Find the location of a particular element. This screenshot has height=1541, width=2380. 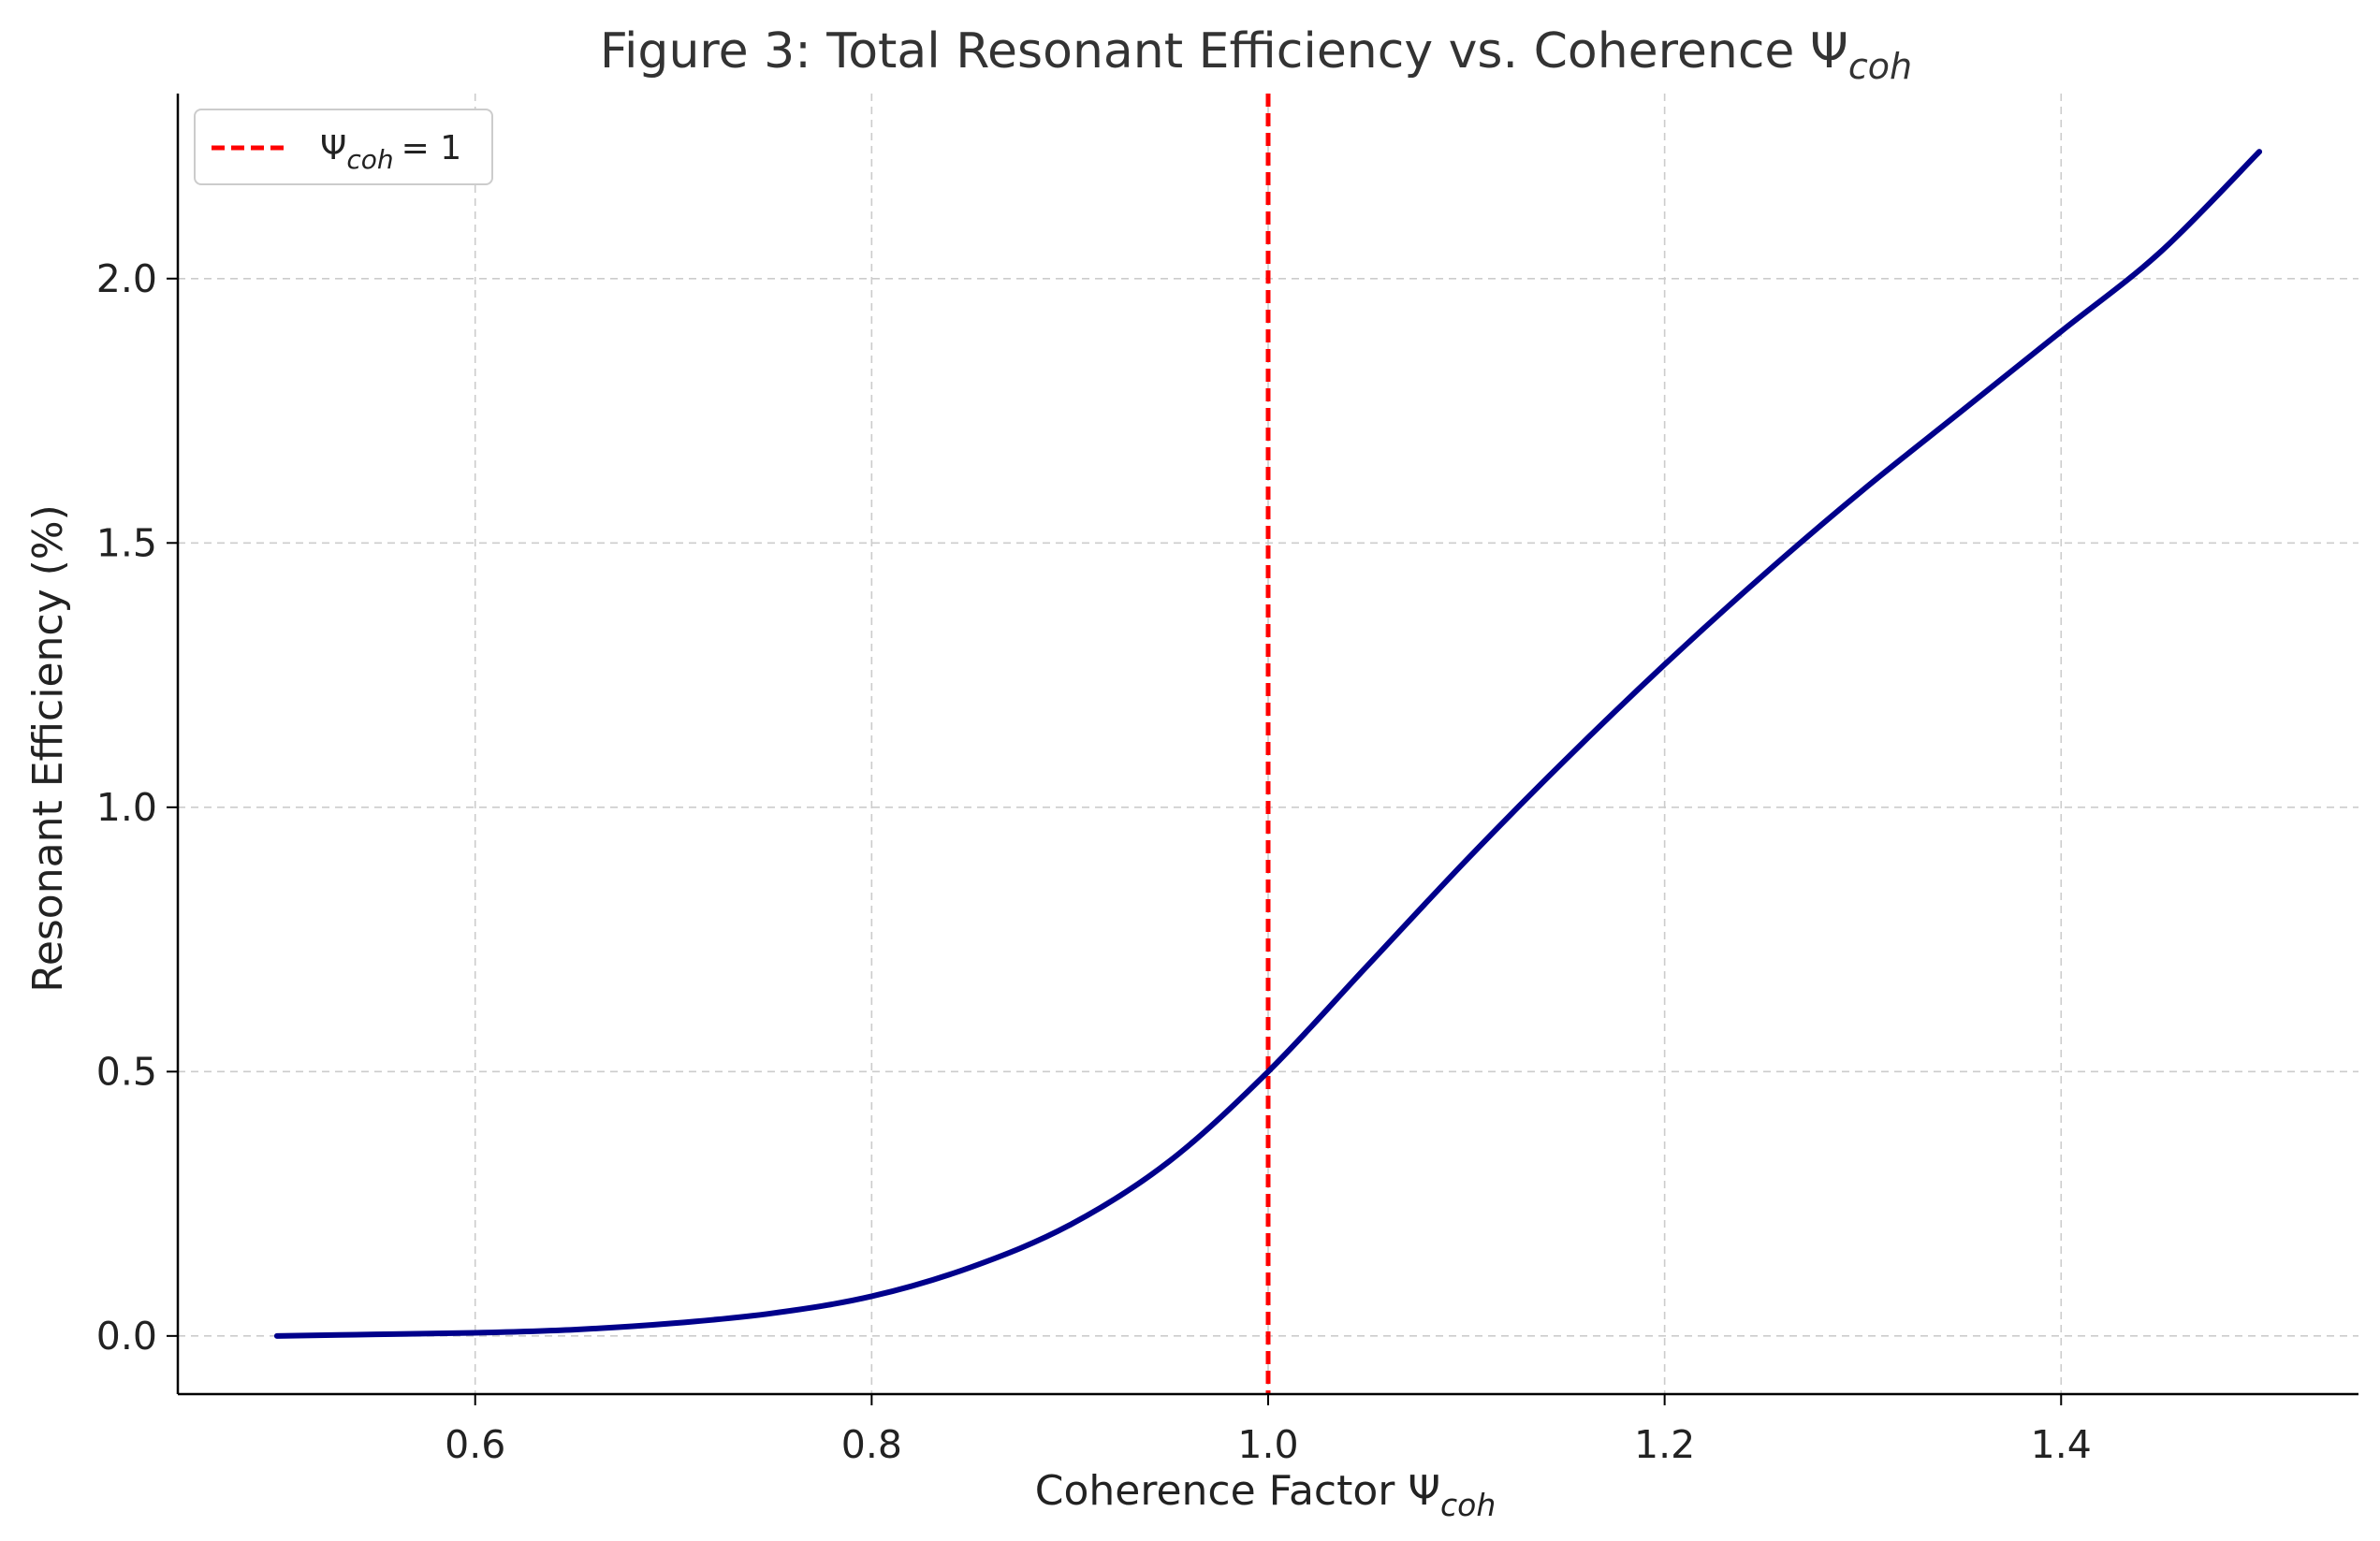

x-axis-label: Coherence Factor Ψcoh is located at coordinates (1265, 1495).